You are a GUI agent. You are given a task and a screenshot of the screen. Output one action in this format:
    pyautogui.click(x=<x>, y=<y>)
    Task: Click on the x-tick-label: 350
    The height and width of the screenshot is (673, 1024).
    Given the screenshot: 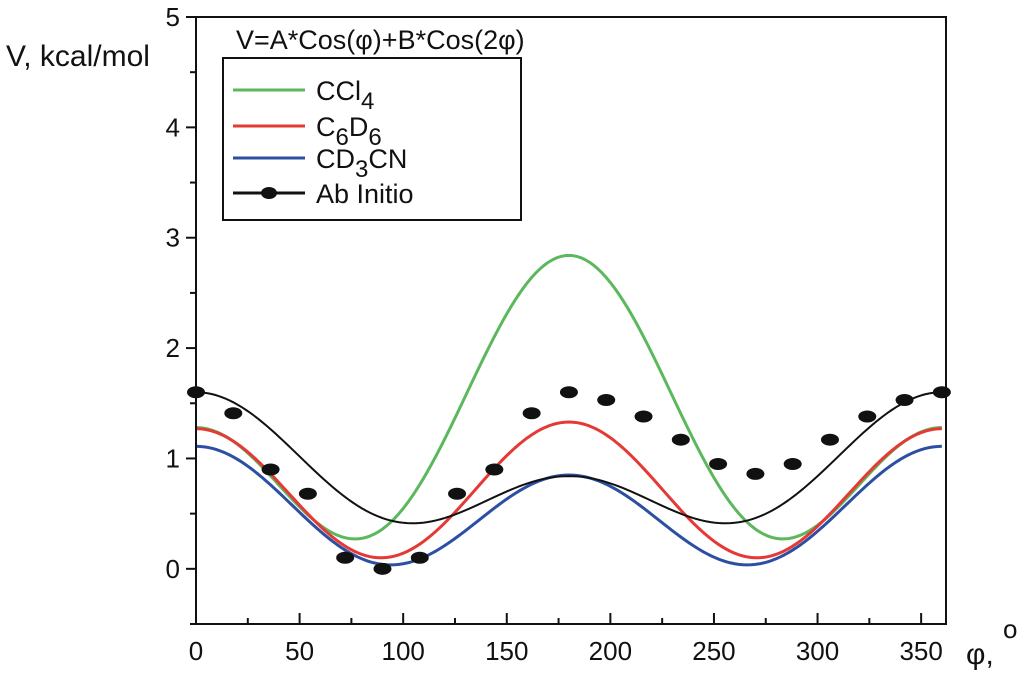 What is the action you would take?
    pyautogui.click(x=920, y=651)
    